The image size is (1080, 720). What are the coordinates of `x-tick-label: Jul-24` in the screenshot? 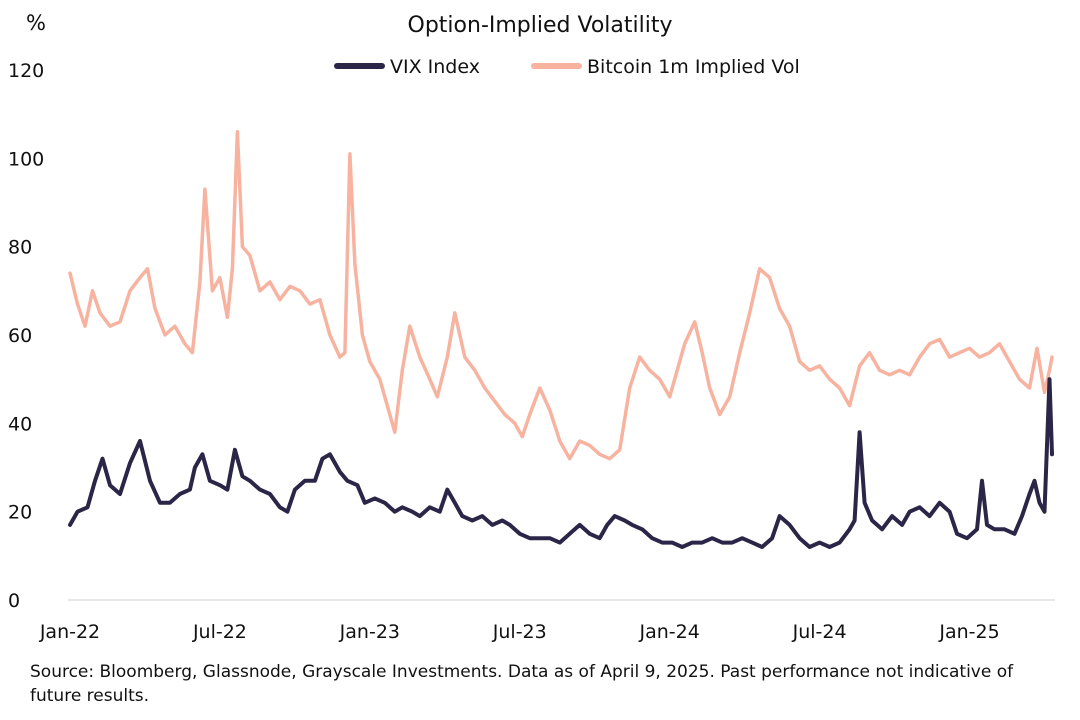 It's located at (819, 632).